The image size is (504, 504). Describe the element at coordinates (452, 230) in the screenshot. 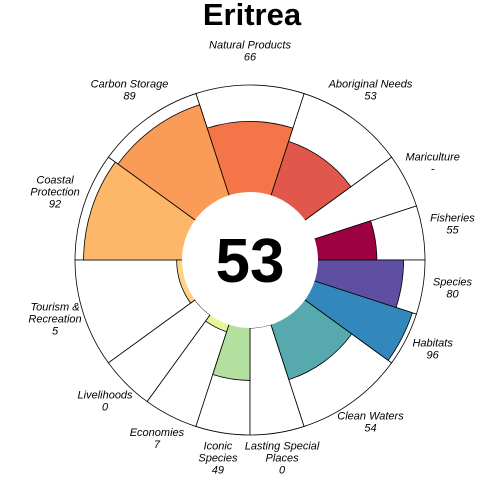

I see `petal-value-label: 55` at that location.